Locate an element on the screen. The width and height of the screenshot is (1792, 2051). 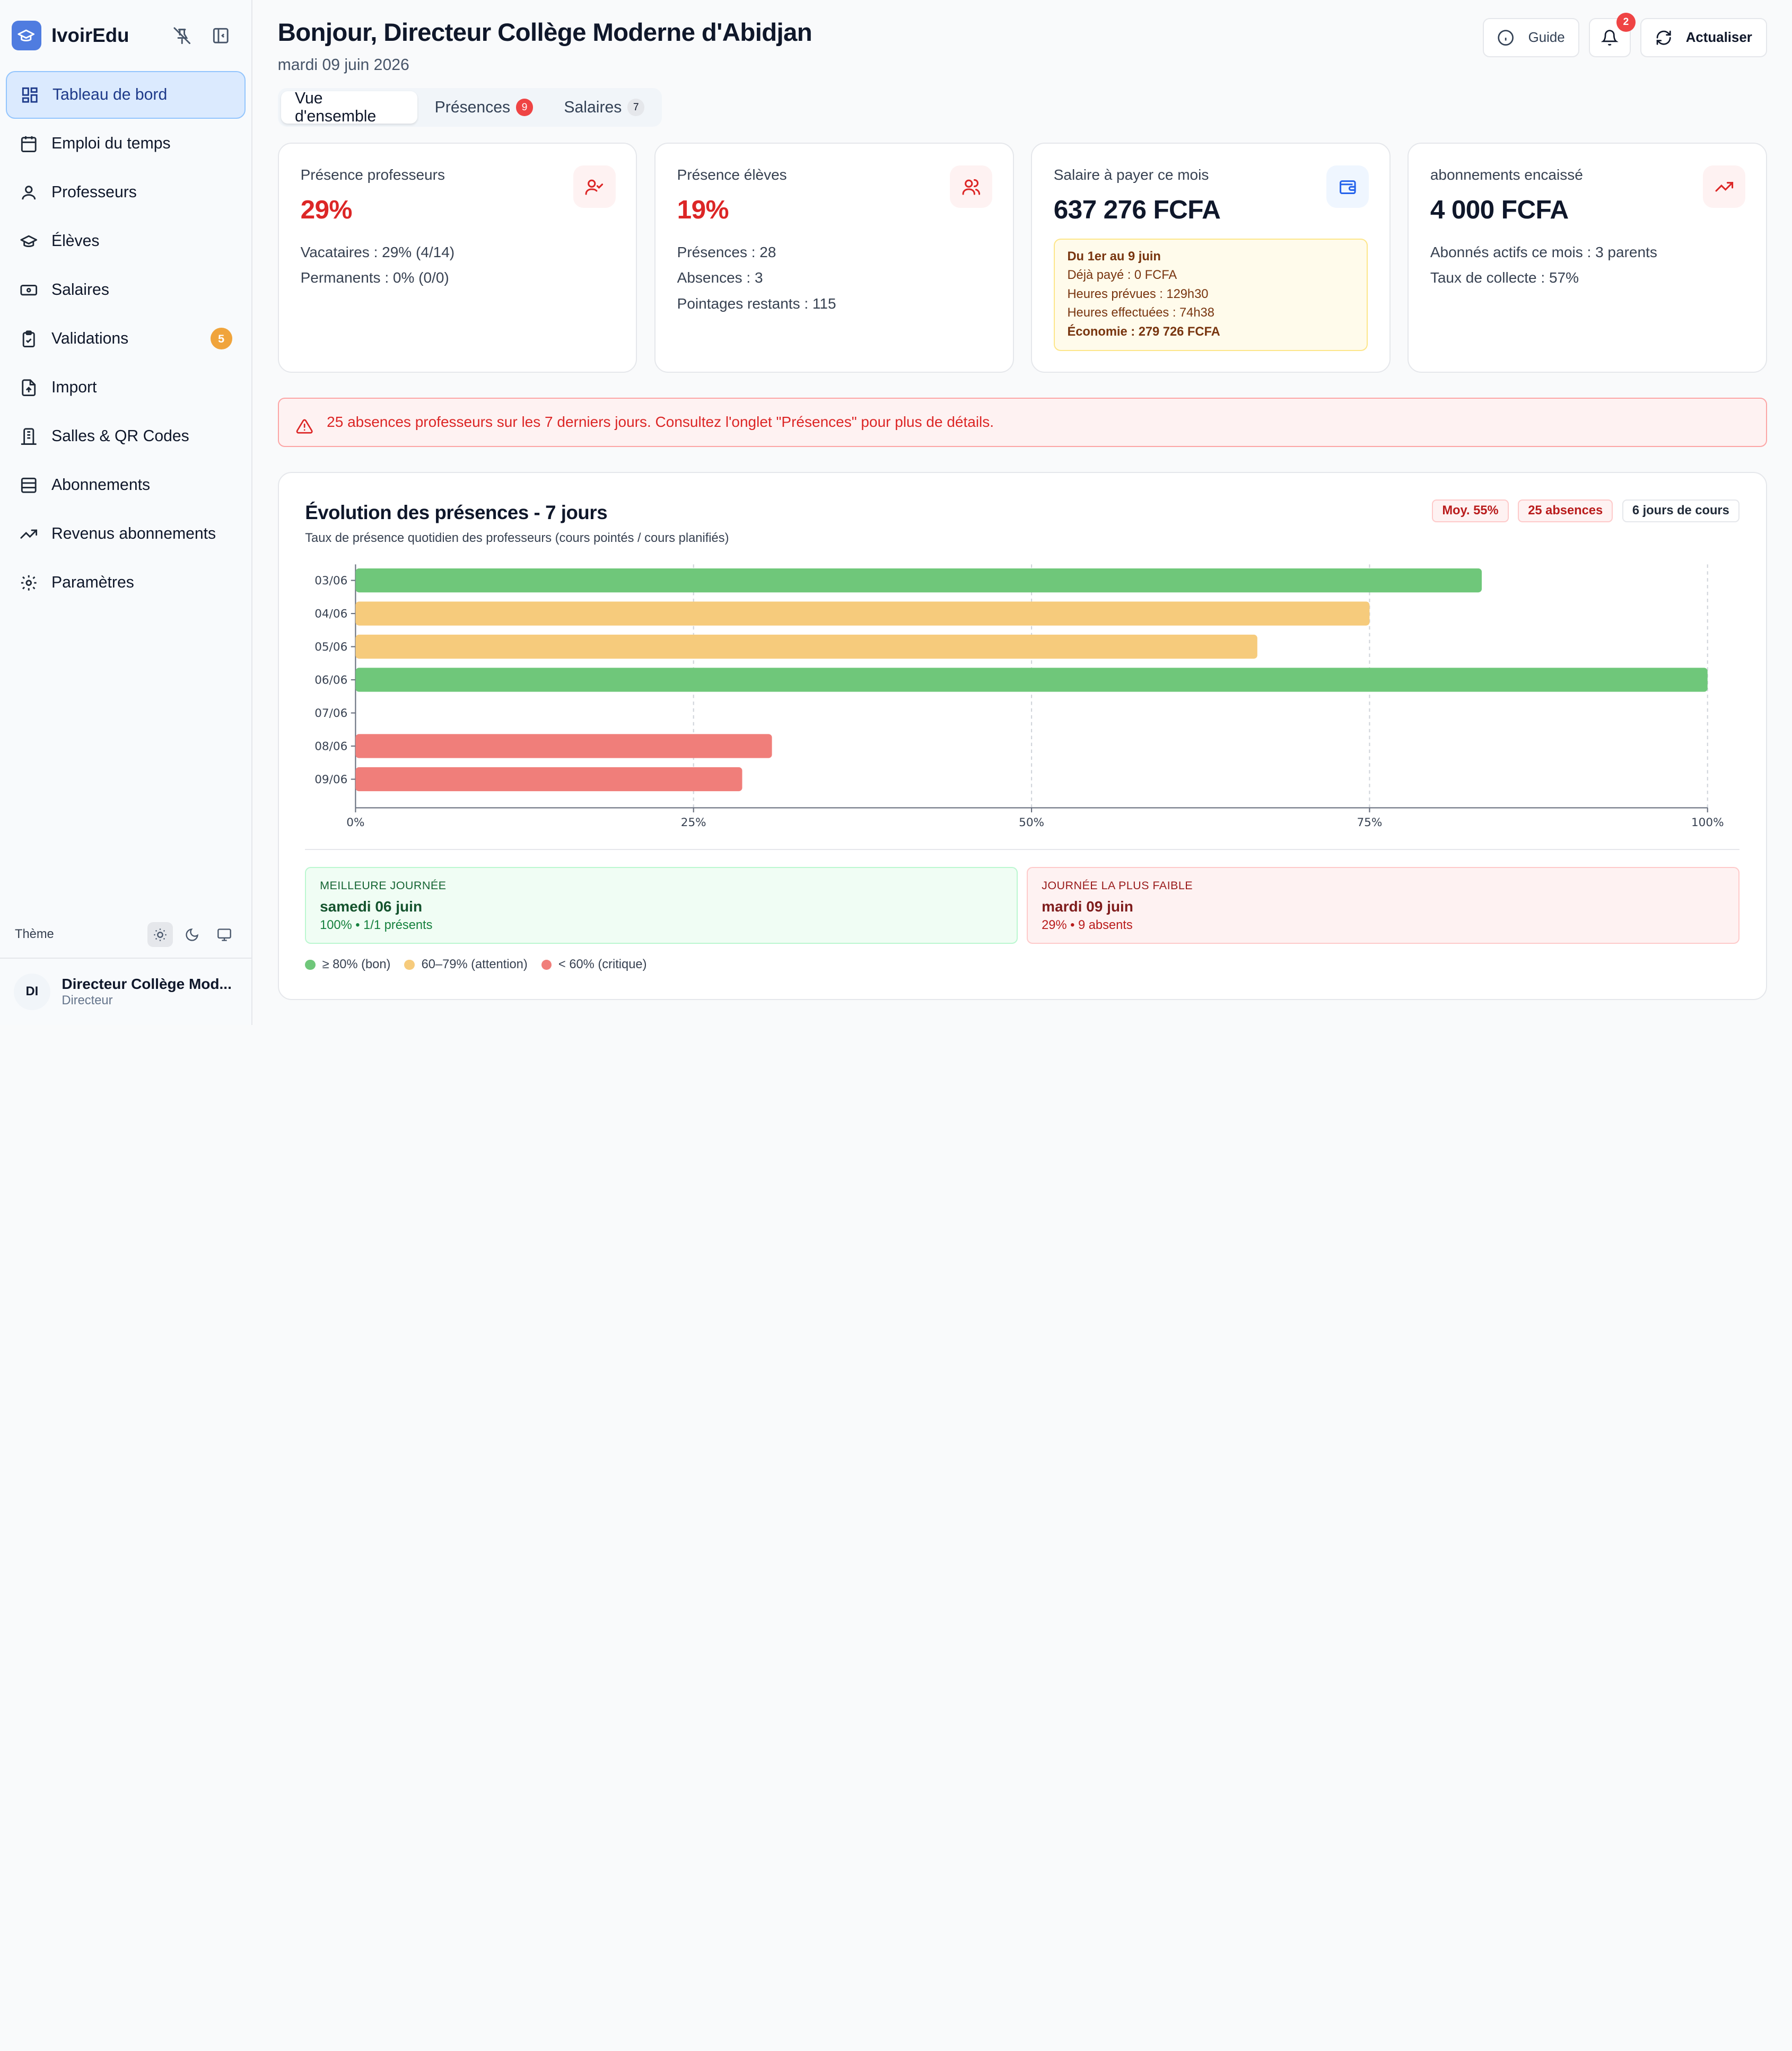
worst-day-detail: 29% • 9 absents is located at coordinates (1087, 926).